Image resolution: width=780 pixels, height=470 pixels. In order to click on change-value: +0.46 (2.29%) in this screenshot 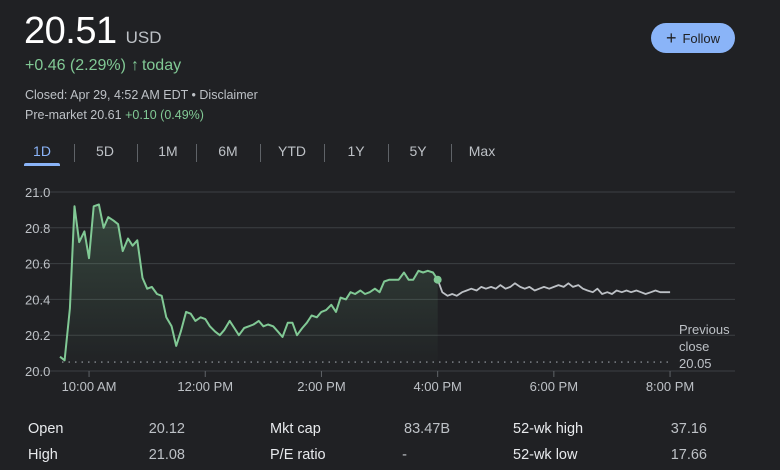, I will do `click(75, 65)`.